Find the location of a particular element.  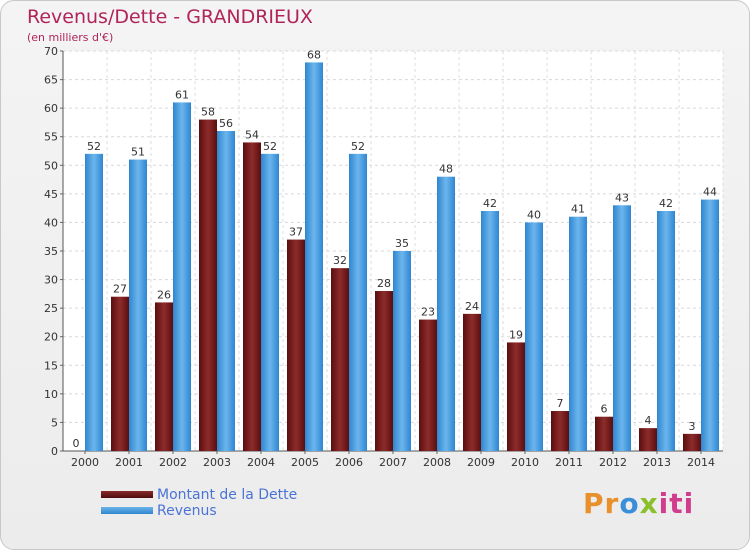

data-label-revenue: 51 is located at coordinates (138, 152).